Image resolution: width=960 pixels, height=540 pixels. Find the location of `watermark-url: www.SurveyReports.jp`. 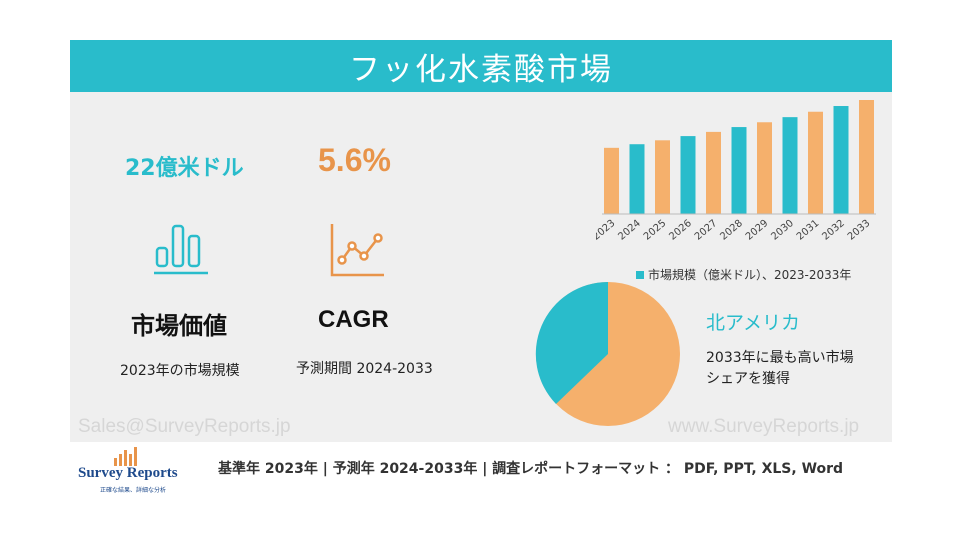

watermark-url: www.SurveyReports.jp is located at coordinates (764, 426).